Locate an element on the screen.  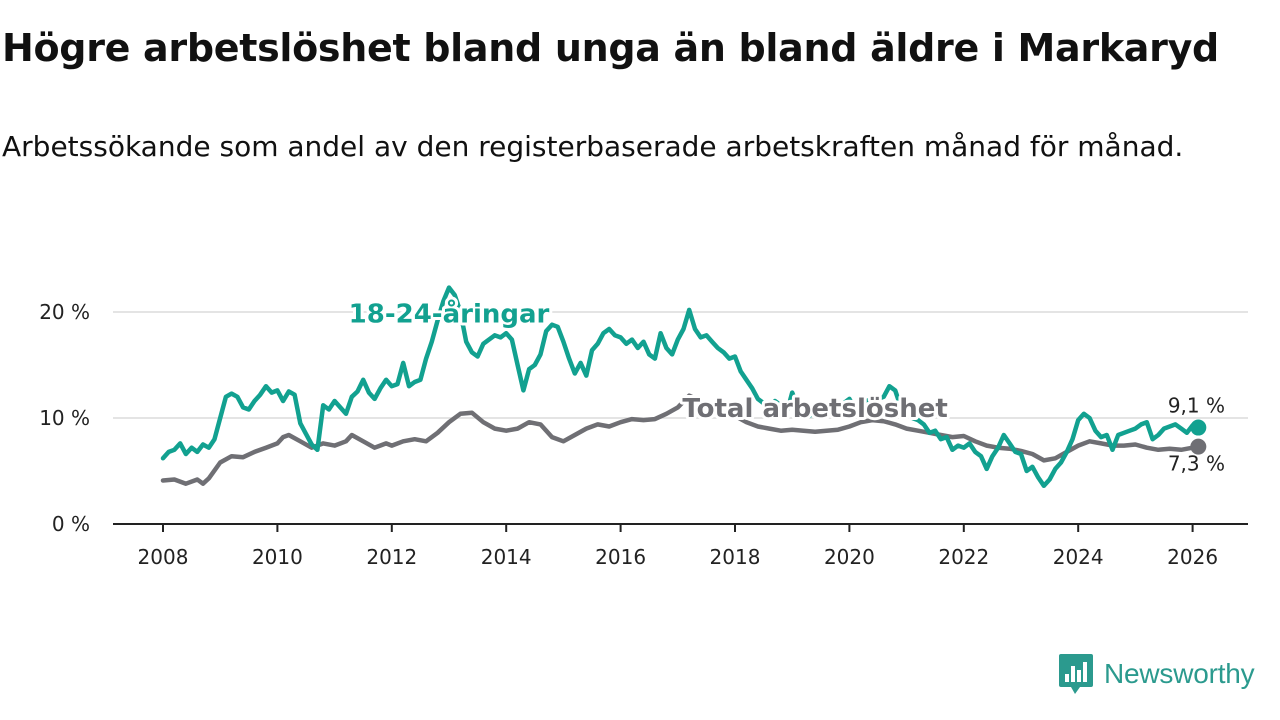
x-tick-label: 2016 is located at coordinates (620, 557).